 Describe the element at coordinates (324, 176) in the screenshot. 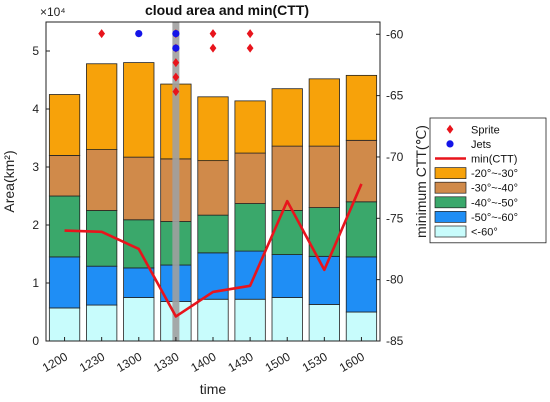

I see `bar-segment-1530-s3` at that location.